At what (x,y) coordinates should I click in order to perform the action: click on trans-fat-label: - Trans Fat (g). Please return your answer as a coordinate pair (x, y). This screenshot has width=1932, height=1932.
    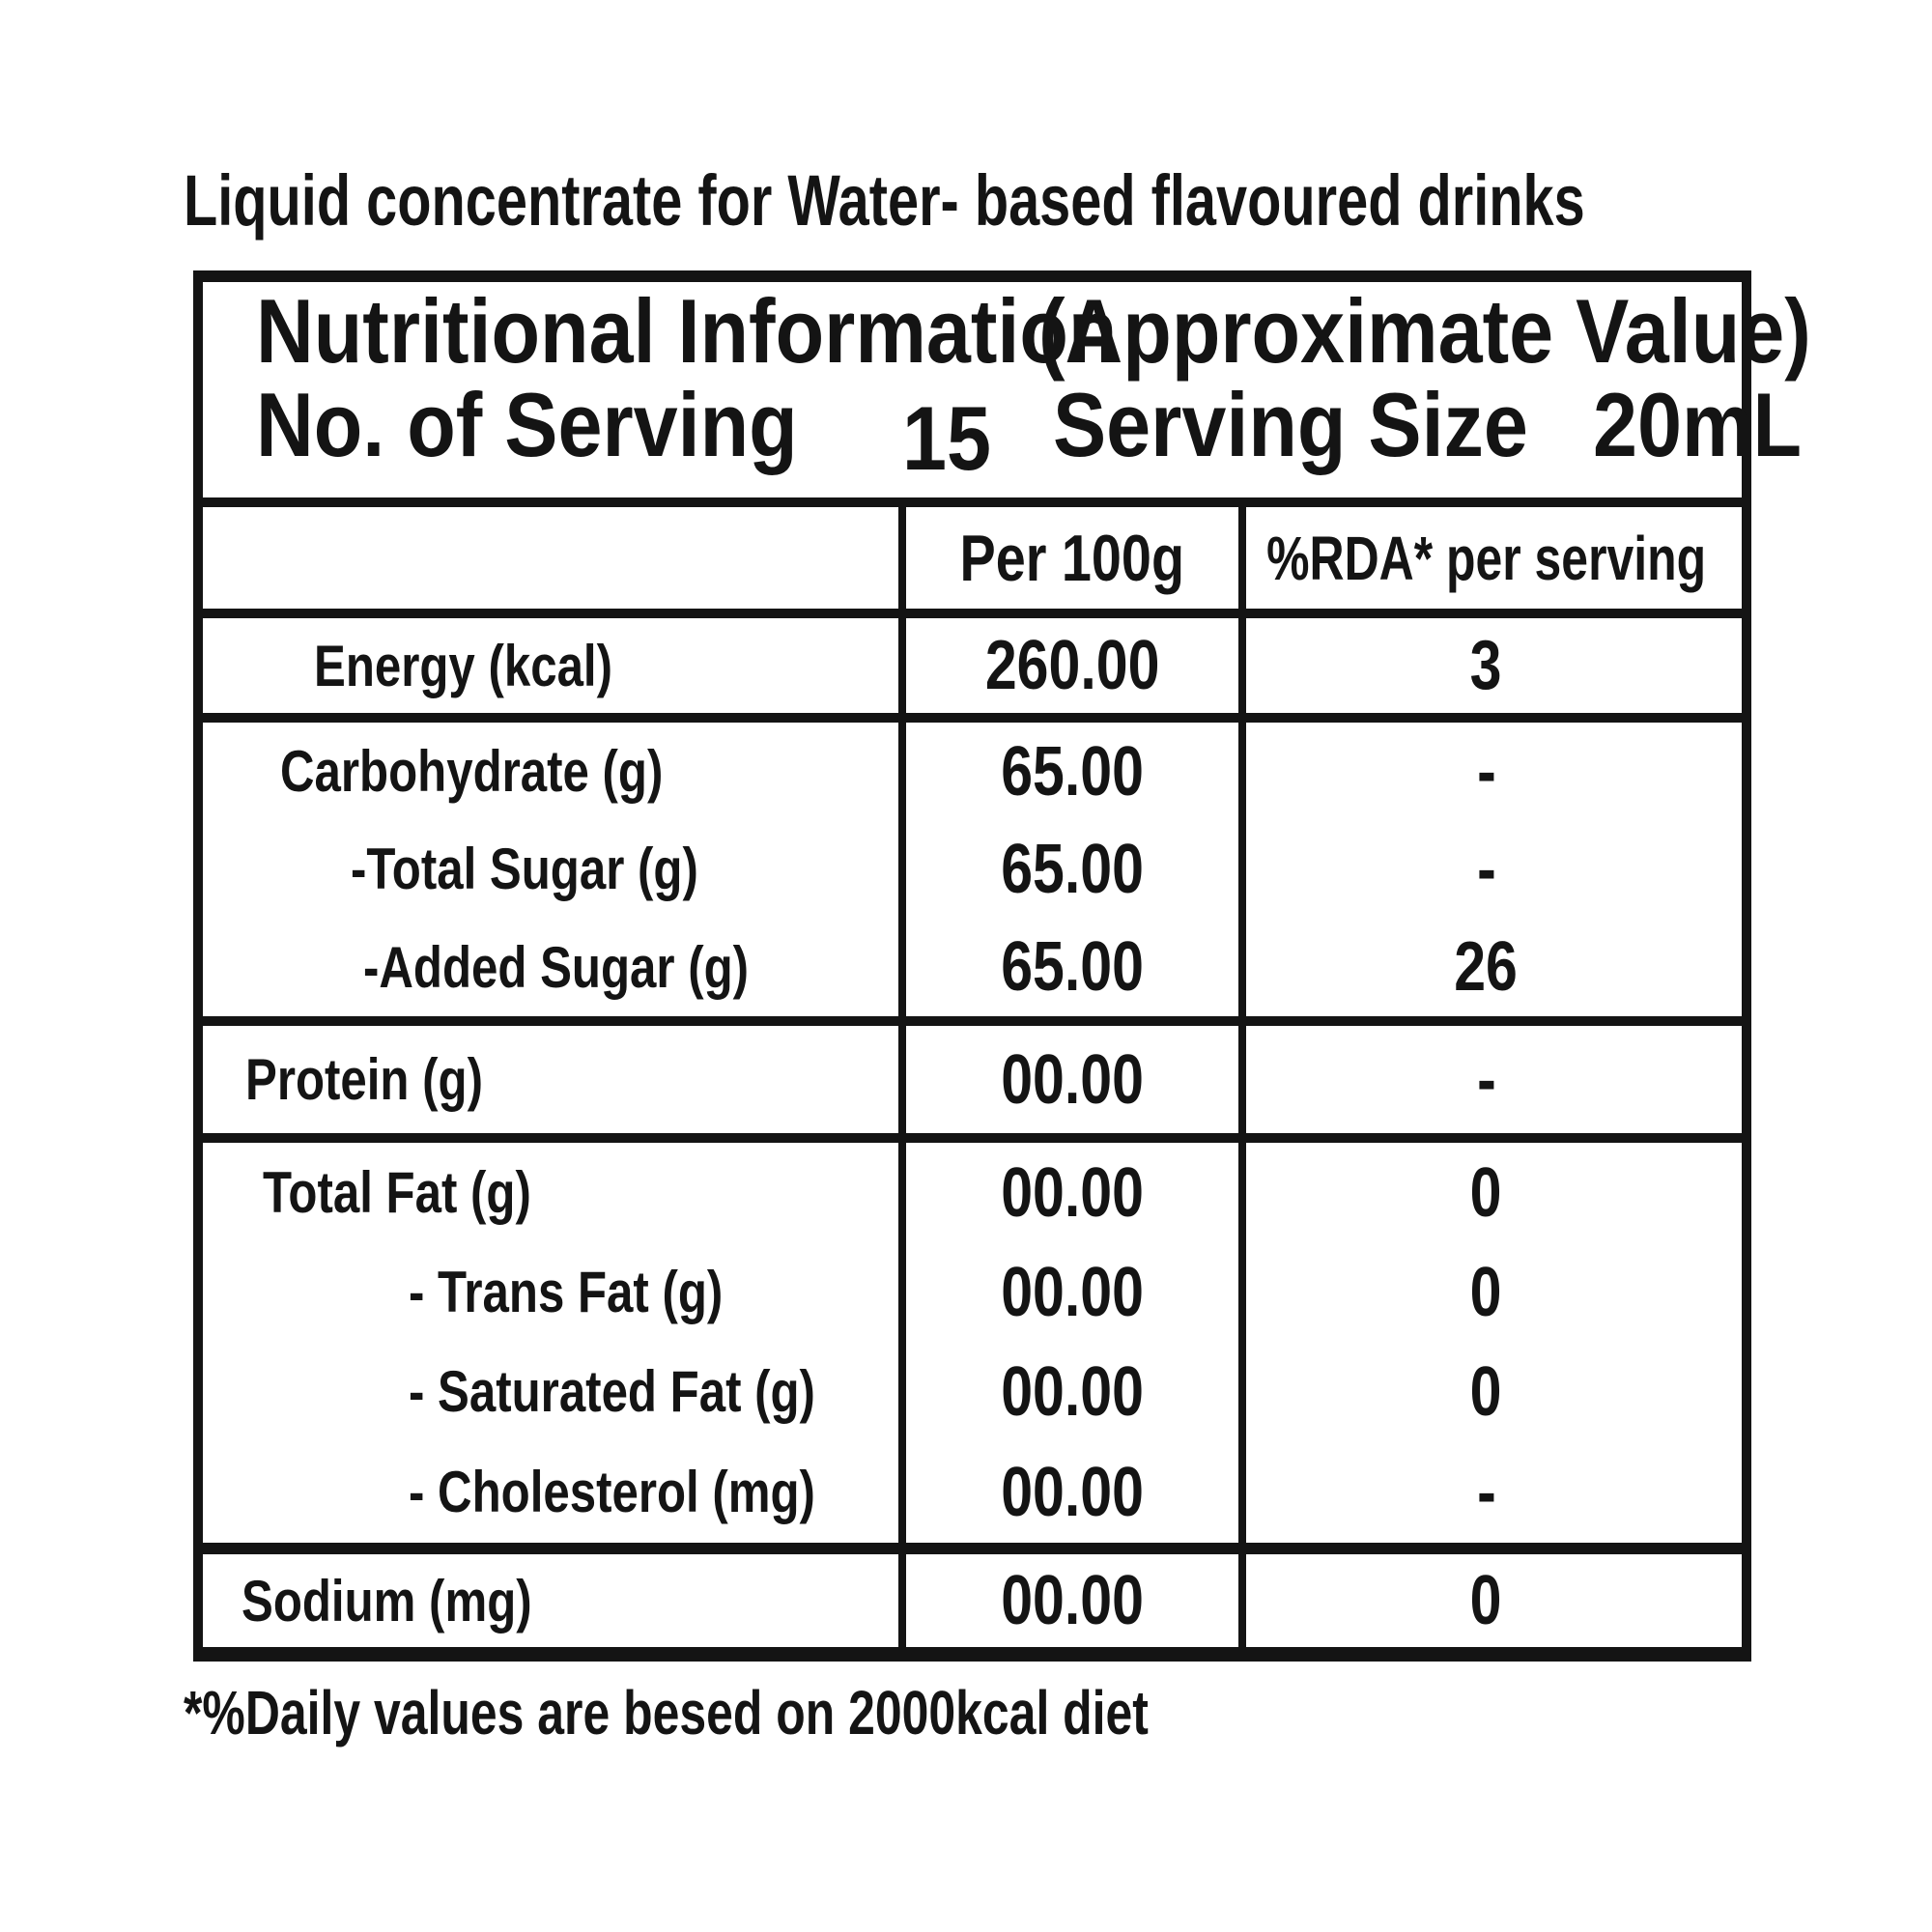
    Looking at the image, I should click on (566, 1292).